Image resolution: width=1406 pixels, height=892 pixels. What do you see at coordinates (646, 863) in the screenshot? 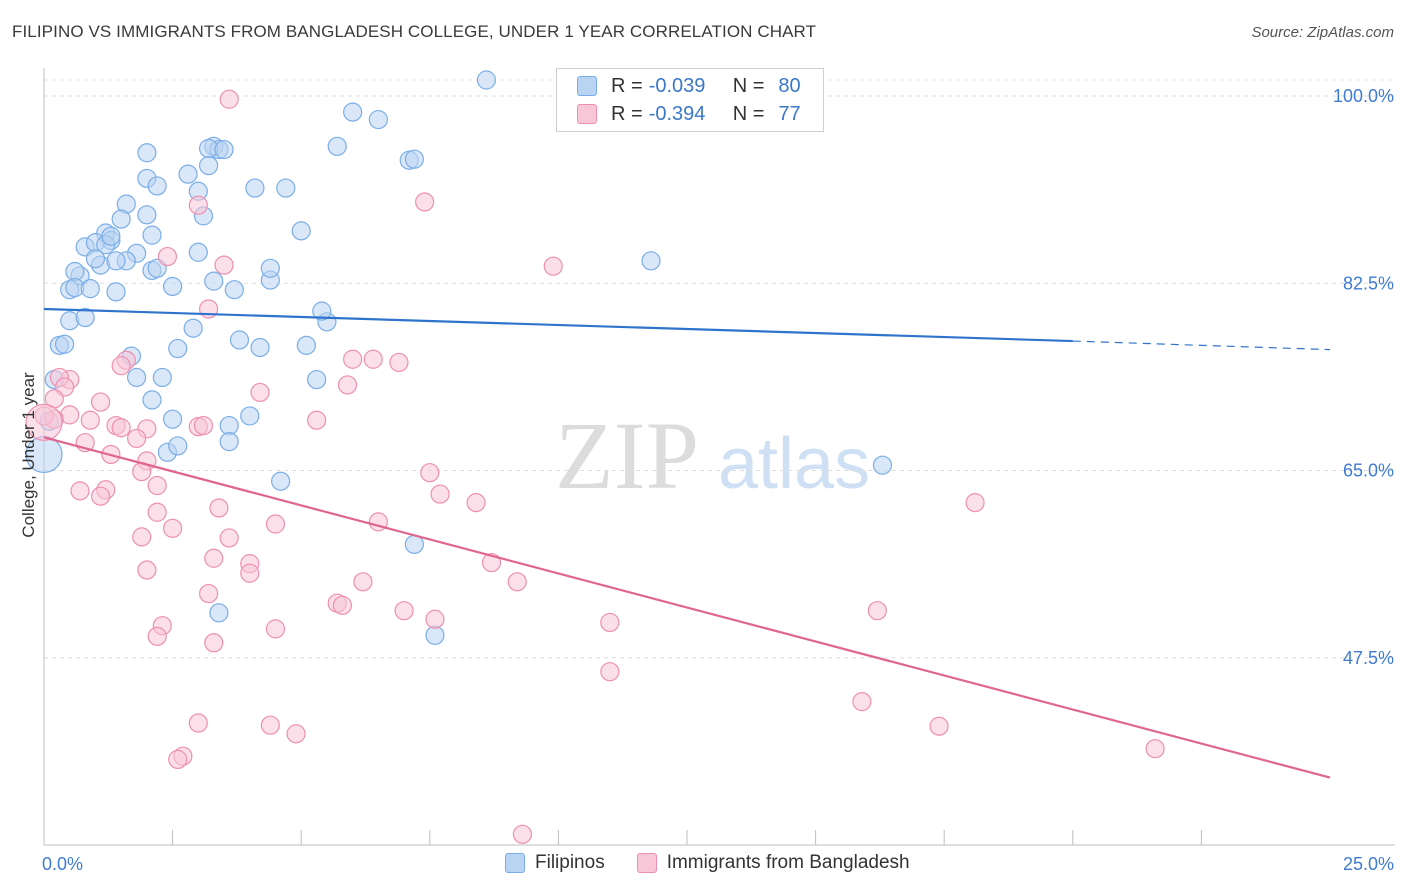
I see `series-swatch-bangladesh` at bounding box center [646, 863].